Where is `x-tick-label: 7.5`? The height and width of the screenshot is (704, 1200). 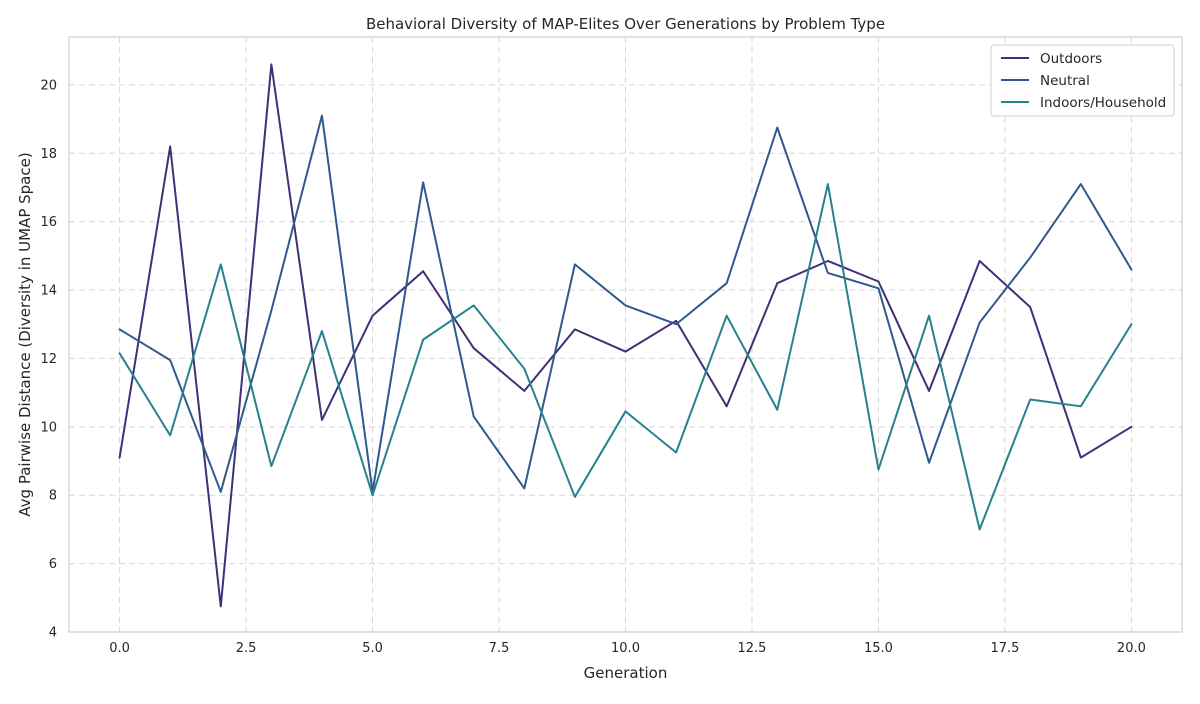
x-tick-label: 7.5 is located at coordinates (499, 648).